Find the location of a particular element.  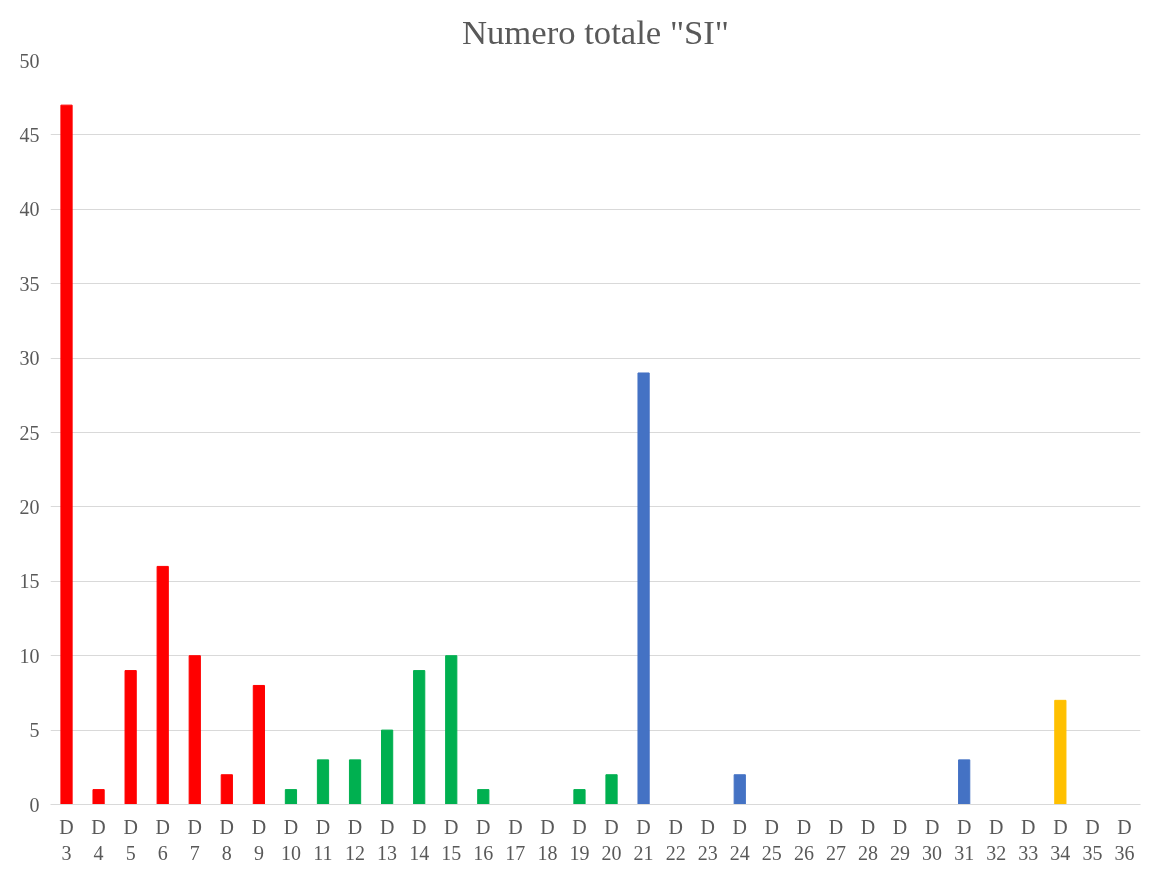

x-tick-label: D 22 is located at coordinates (675, 839).